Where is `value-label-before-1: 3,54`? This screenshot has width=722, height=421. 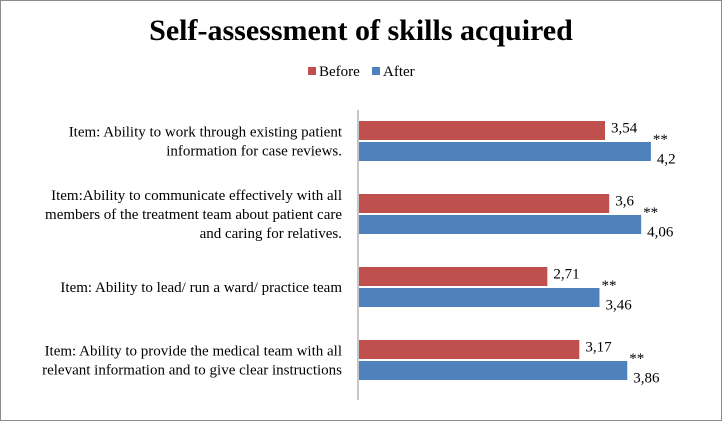 value-label-before-1: 3,54 is located at coordinates (624, 129).